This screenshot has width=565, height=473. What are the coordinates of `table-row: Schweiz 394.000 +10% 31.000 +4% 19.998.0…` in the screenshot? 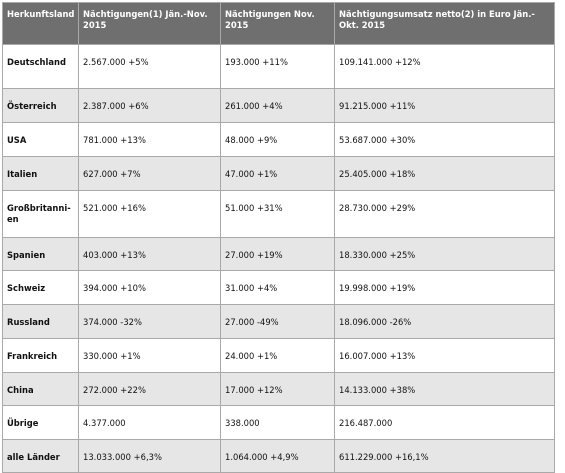 It's located at (278, 287).